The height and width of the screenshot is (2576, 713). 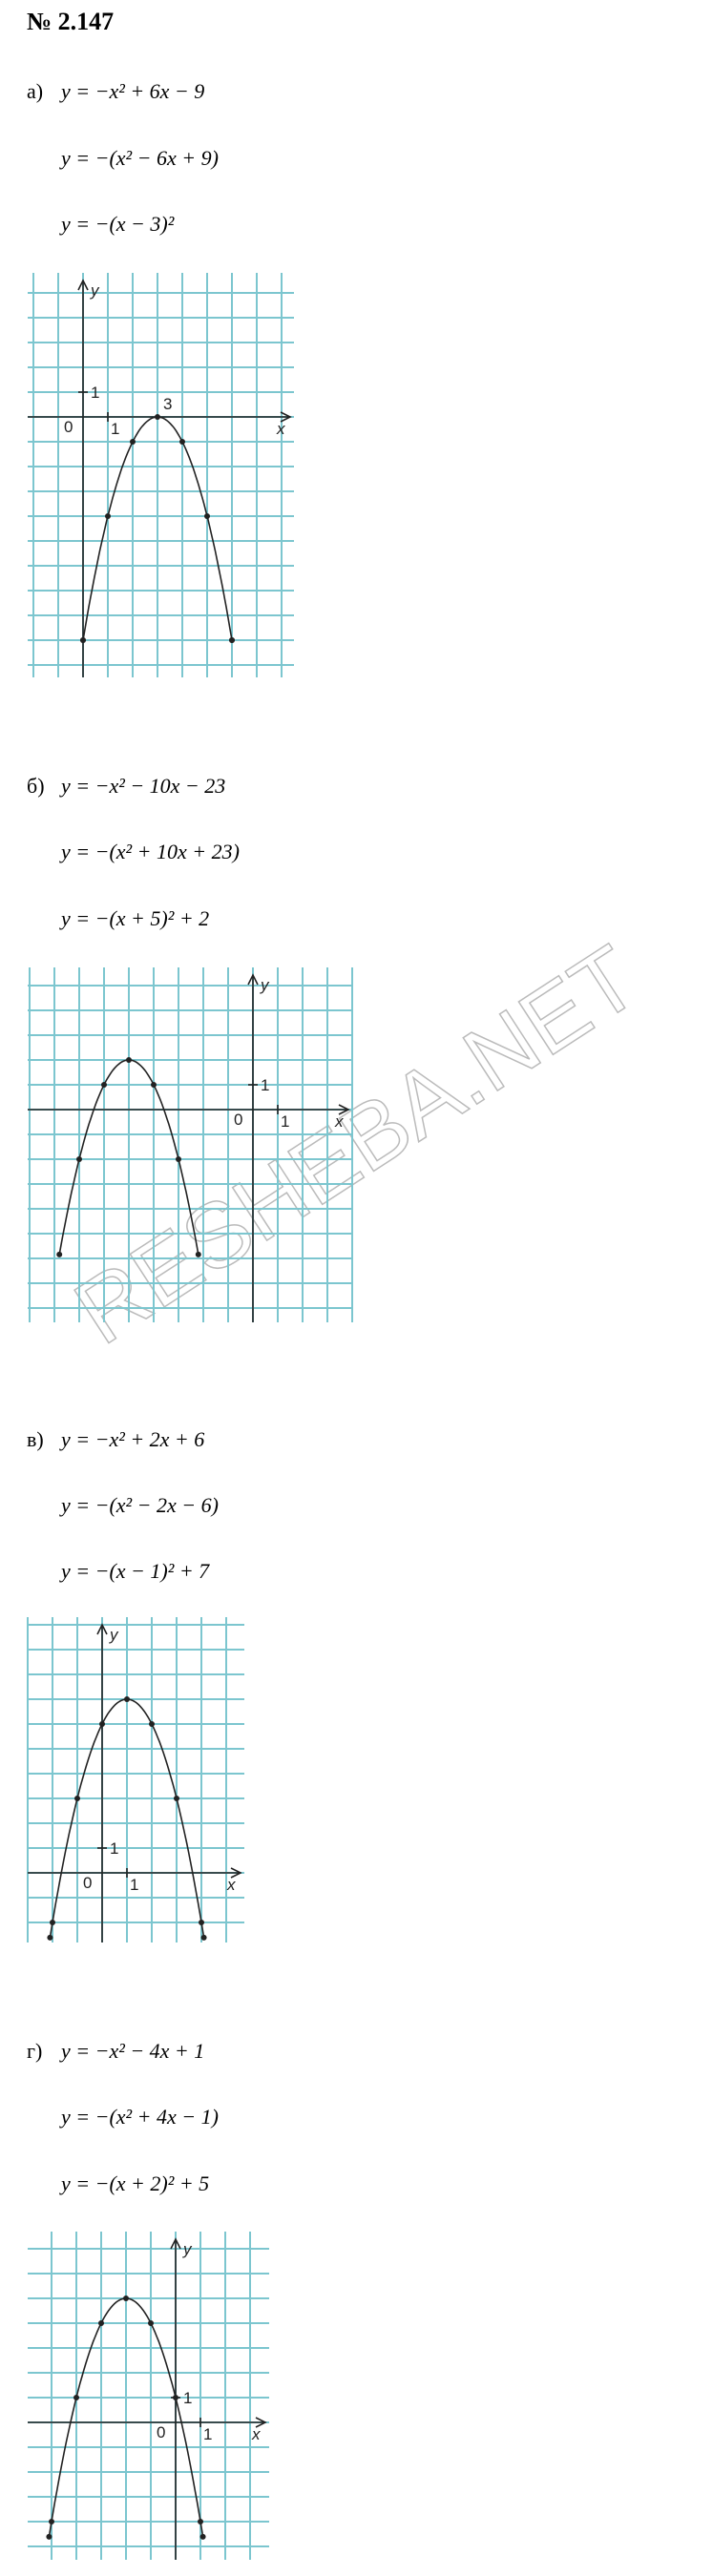 I want to click on equation: y = −x² − 10x − 23, so click(x=144, y=786).